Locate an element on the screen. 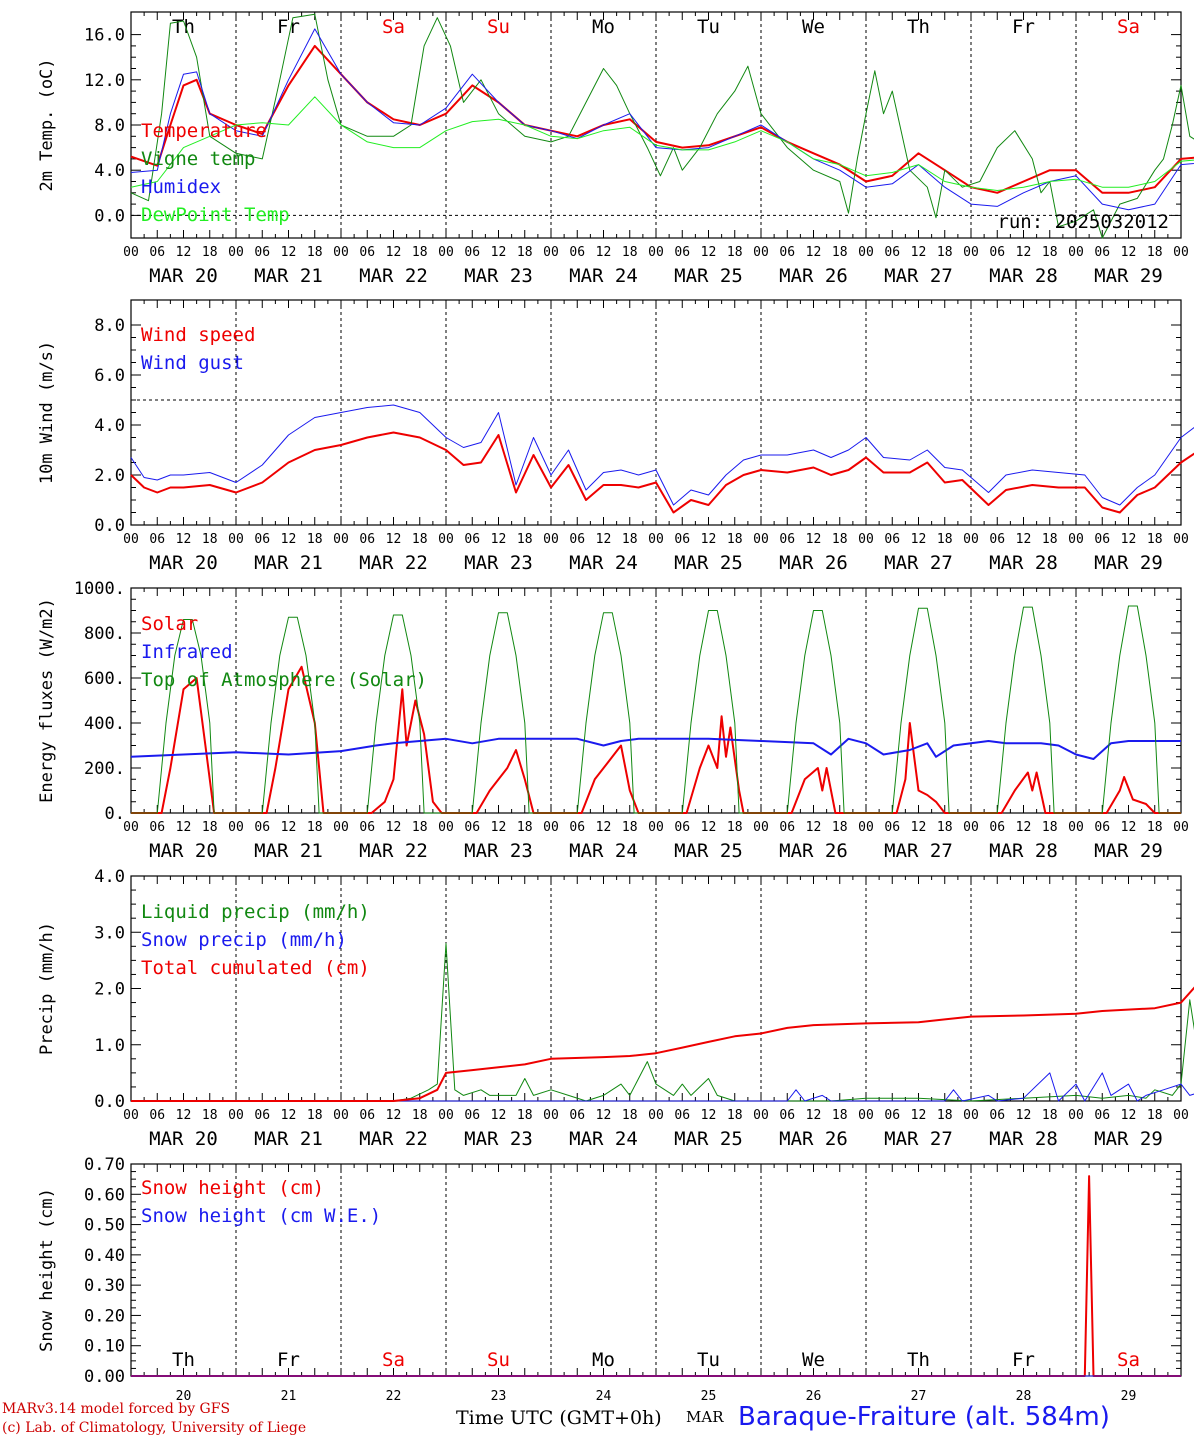 The image size is (1194, 1440). date-label: MAR 20 is located at coordinates (183, 276).